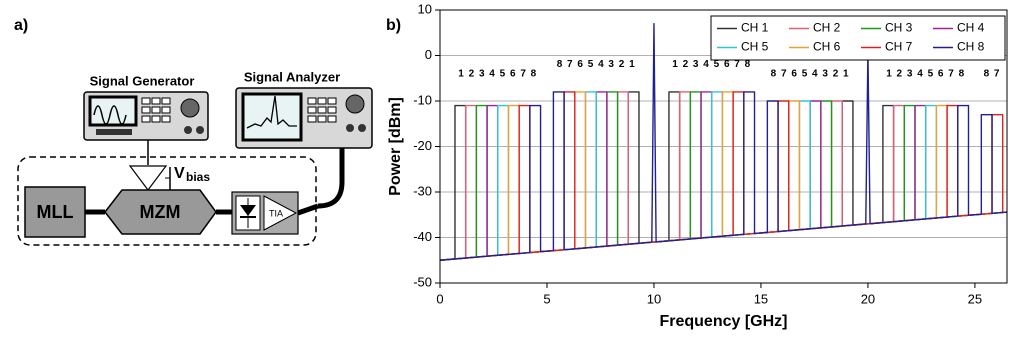 This screenshot has height=340, width=1024. Describe the element at coordinates (276, 213) in the screenshot. I see `tia-label: TIA` at that location.